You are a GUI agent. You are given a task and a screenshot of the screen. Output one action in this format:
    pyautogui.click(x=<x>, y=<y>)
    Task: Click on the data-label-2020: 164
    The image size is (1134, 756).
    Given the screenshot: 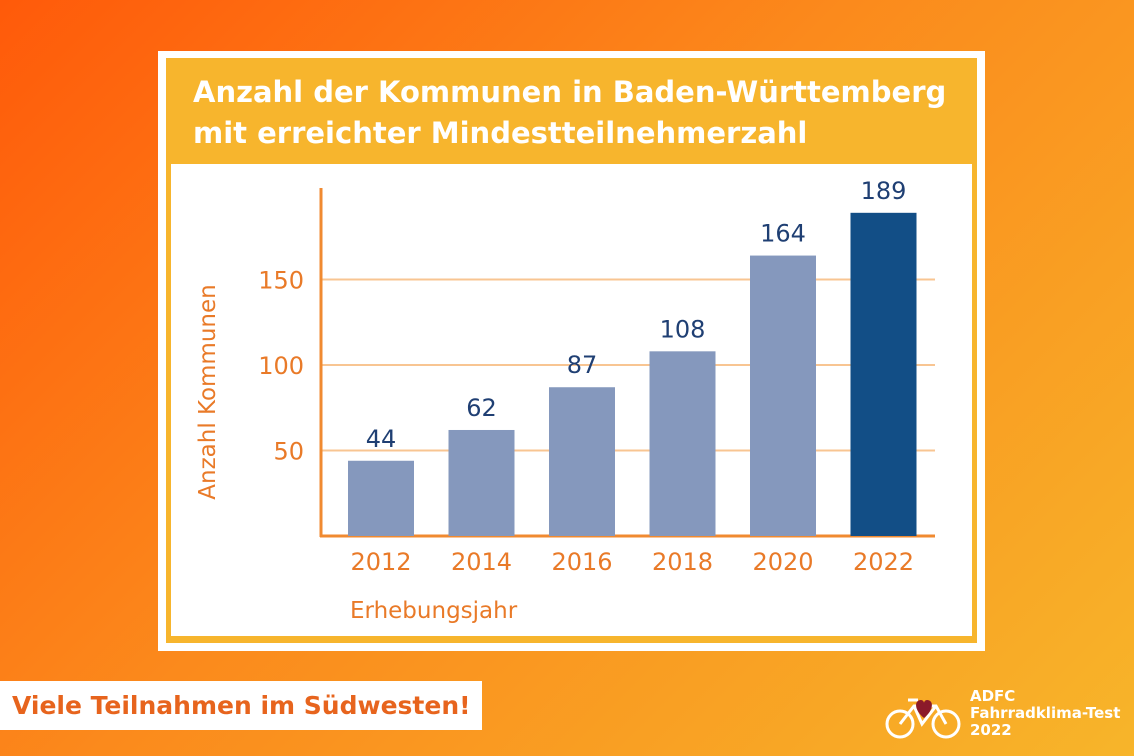 What is the action you would take?
    pyautogui.click(x=783, y=234)
    